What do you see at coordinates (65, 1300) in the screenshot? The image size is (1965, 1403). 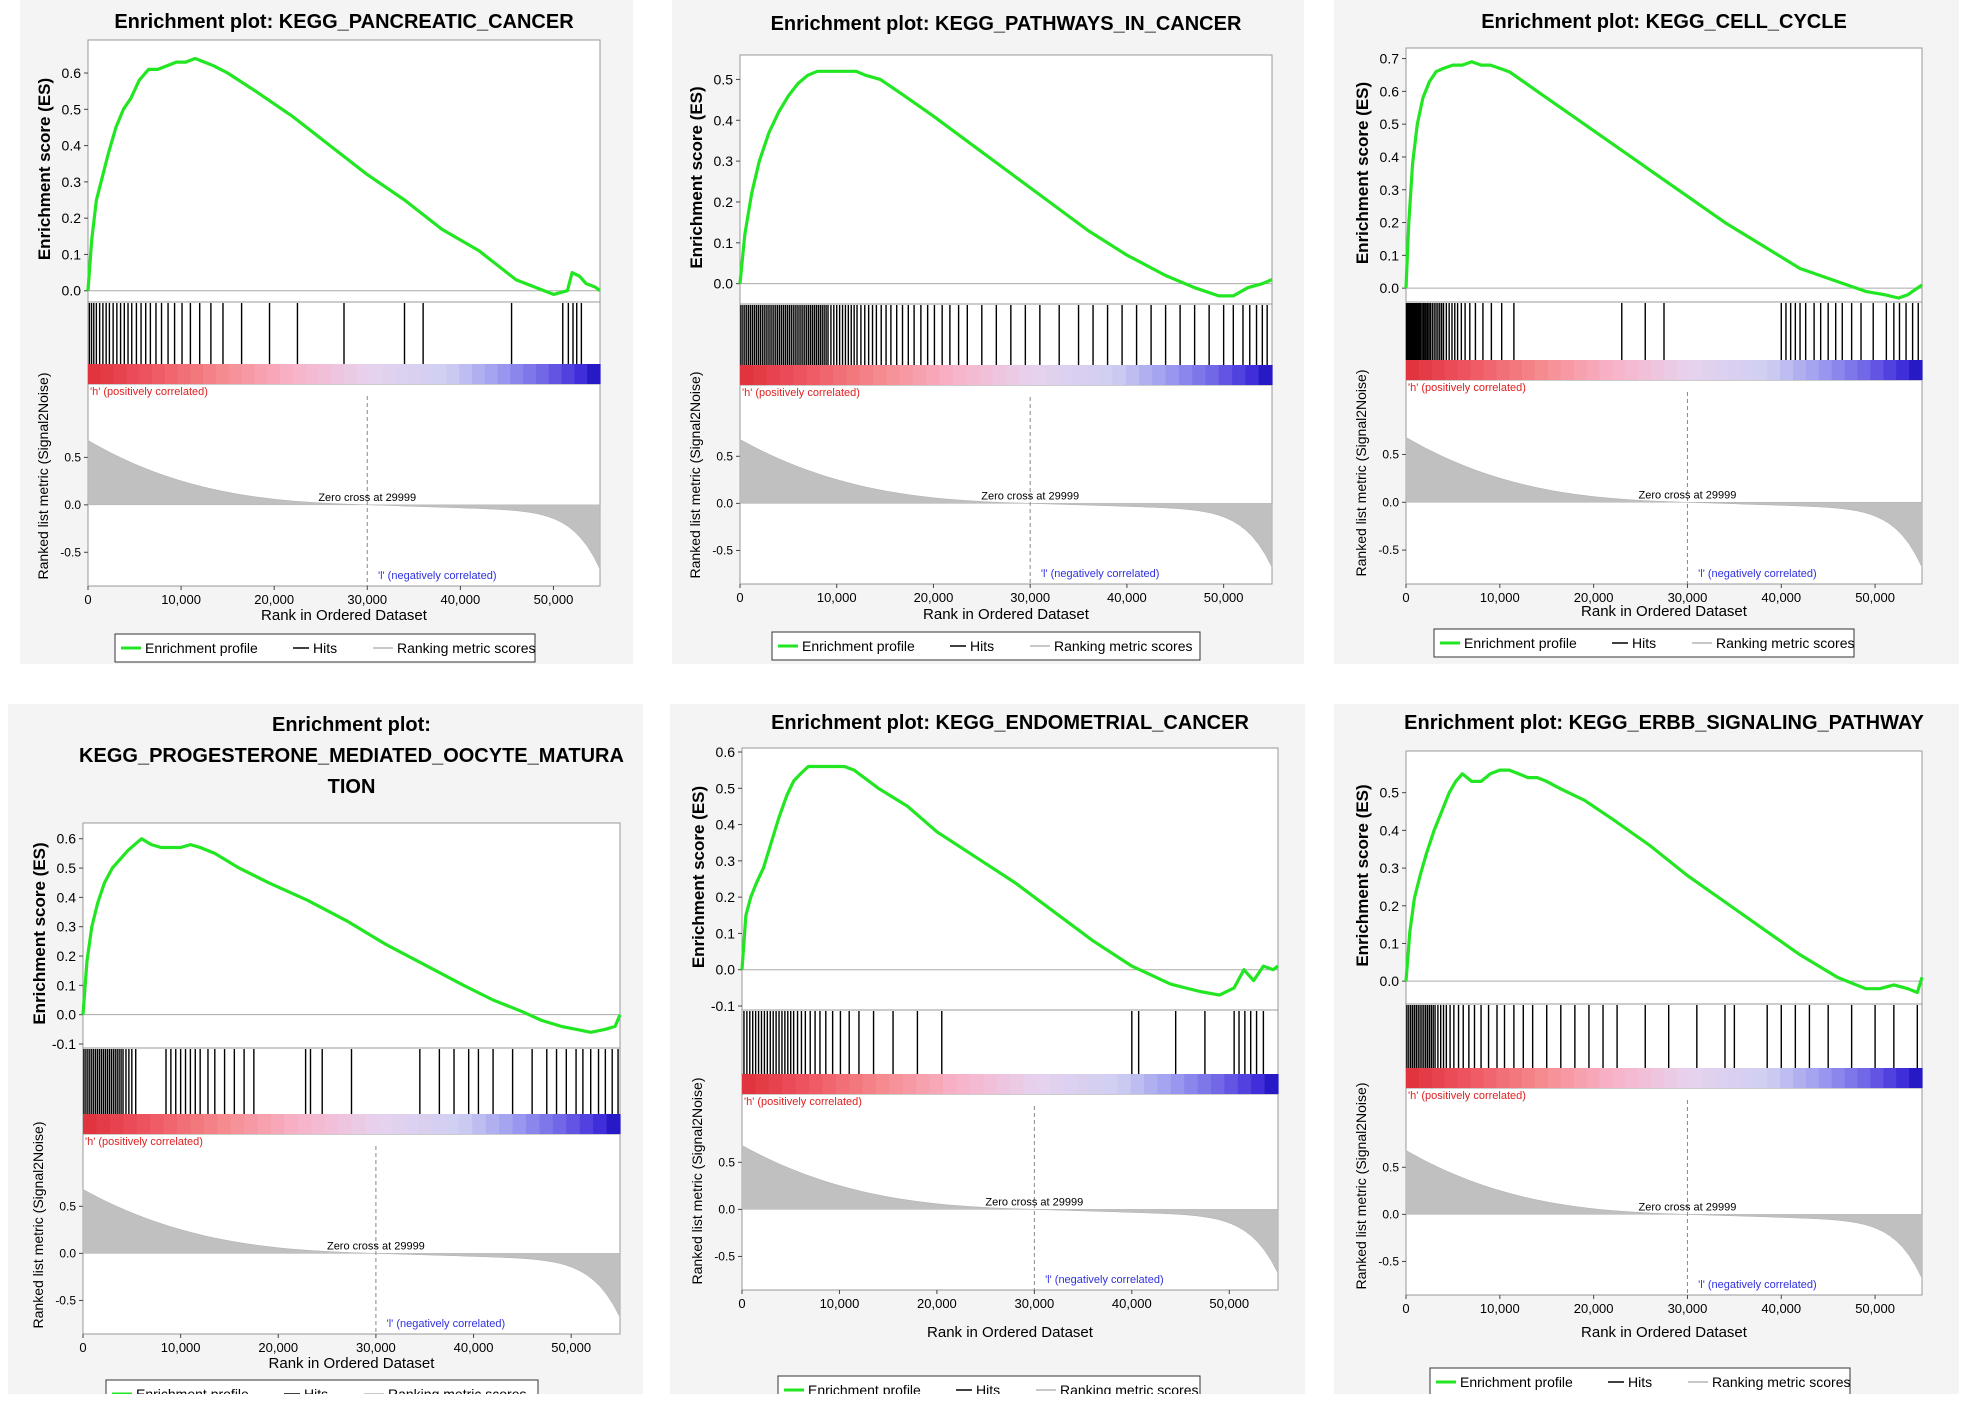 I see `metric-tick-label: -0.5` at bounding box center [65, 1300].